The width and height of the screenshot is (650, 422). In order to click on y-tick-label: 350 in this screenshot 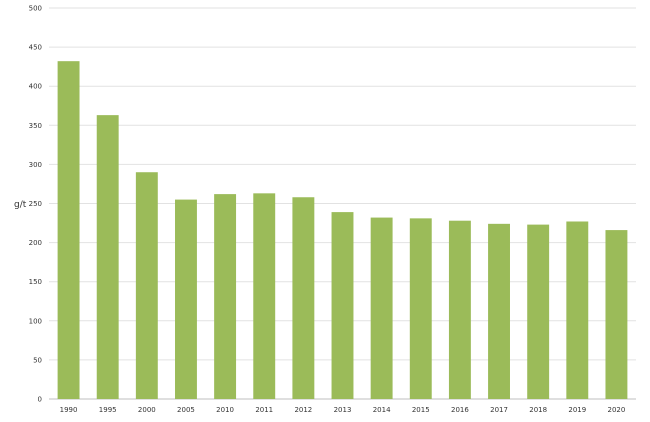, I will do `click(35, 126)`.